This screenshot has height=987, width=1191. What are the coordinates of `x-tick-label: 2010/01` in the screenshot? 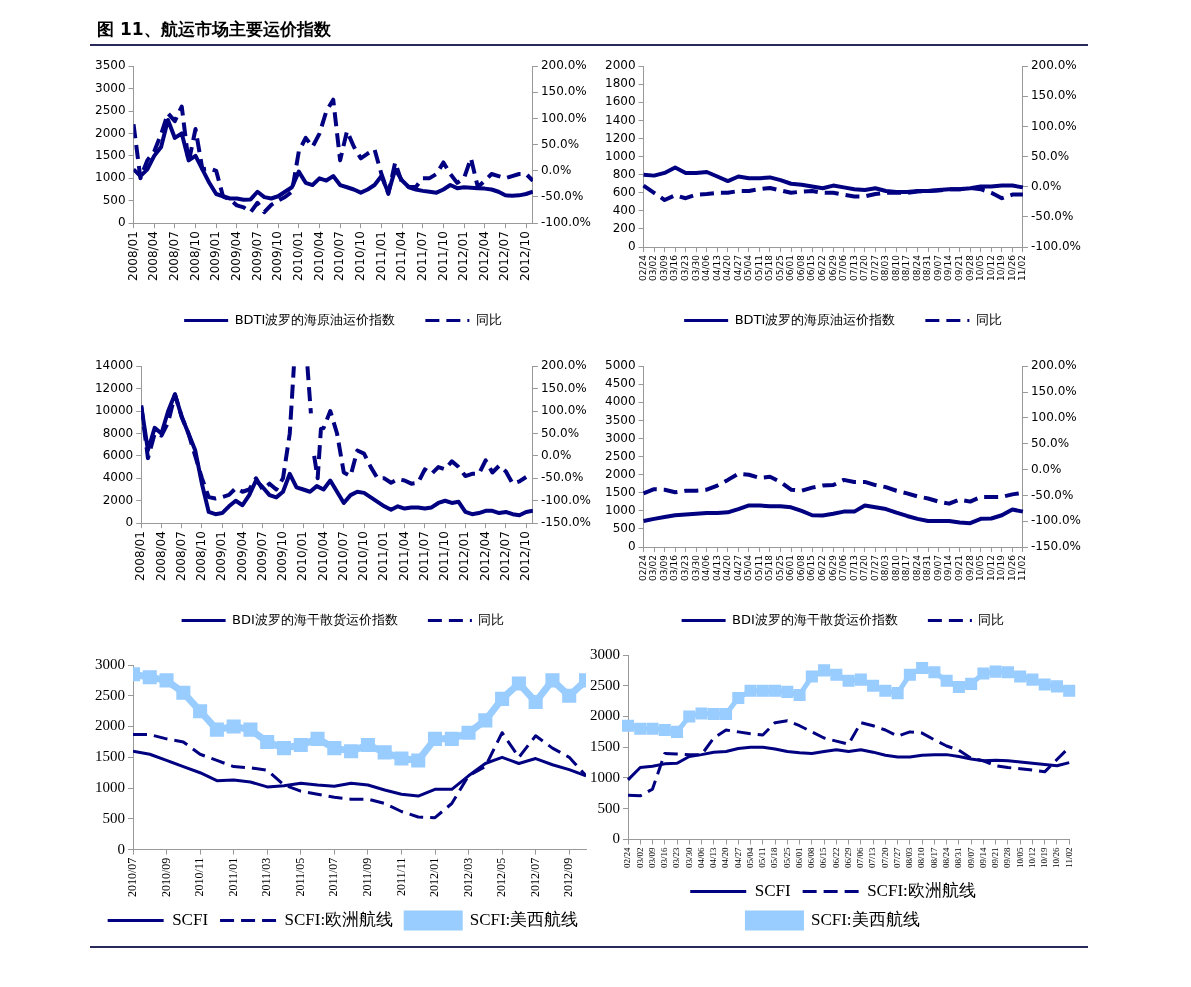 It's located at (302, 556).